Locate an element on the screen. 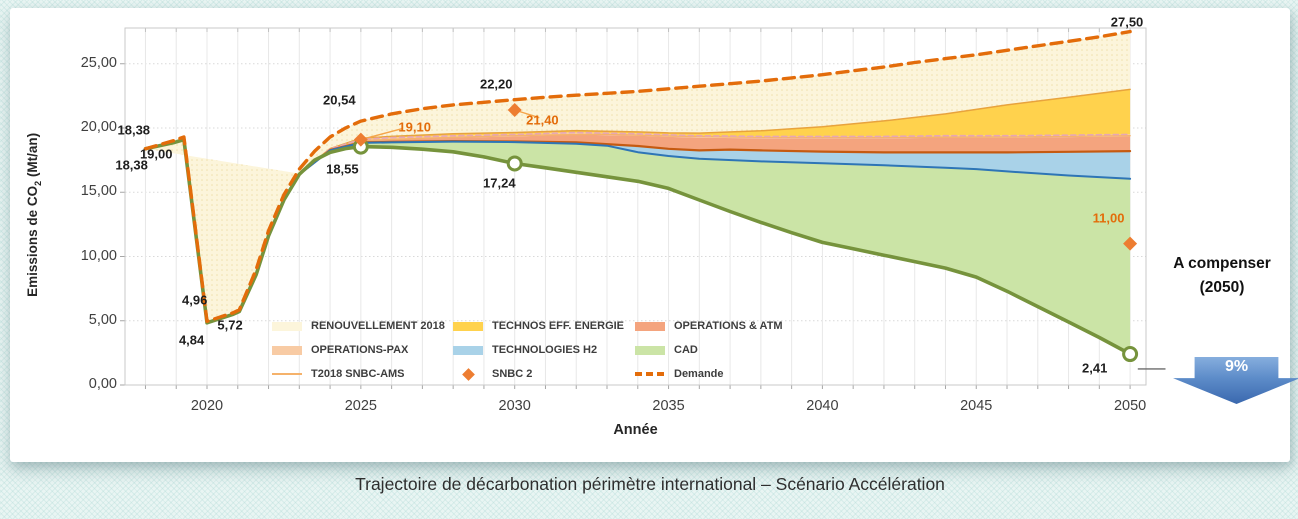  label-leader-line is located at coordinates (381, 134).